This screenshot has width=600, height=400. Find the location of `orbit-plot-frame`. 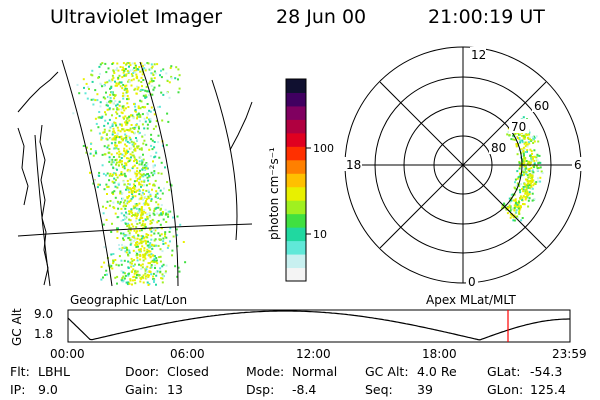

orbit-plot-frame is located at coordinates (319, 326).